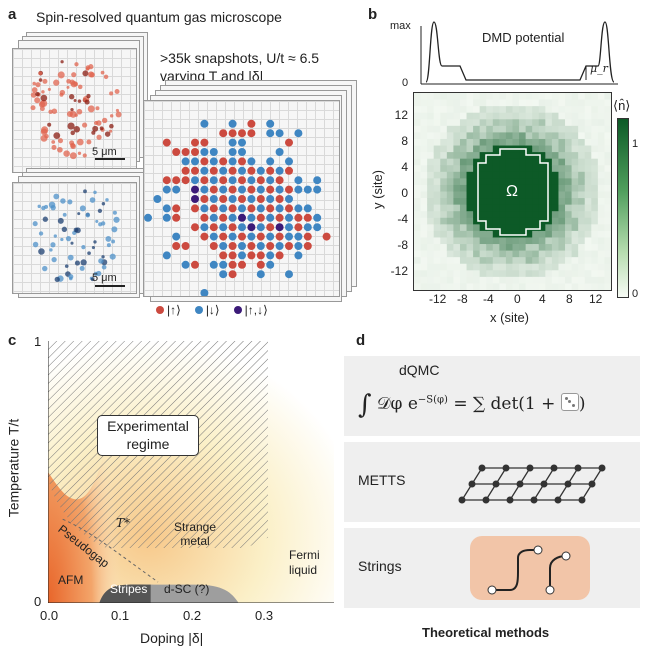 Image resolution: width=652 pixels, height=648 pixels. I want to click on omega-boundary, so click(513, 192).